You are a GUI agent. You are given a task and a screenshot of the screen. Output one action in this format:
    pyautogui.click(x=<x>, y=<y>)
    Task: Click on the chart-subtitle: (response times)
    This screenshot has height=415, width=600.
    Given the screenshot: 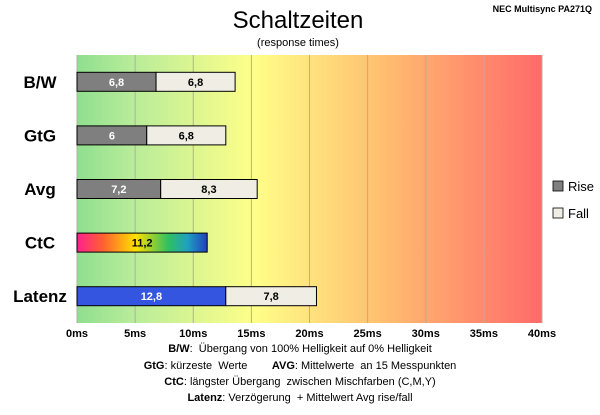 What is the action you would take?
    pyautogui.click(x=298, y=43)
    